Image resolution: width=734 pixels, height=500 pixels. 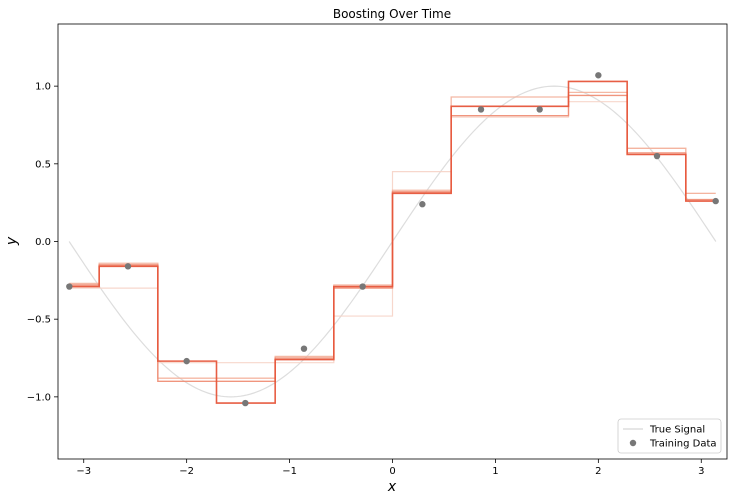 What do you see at coordinates (392, 471) in the screenshot?
I see `x-tick-label: 0` at bounding box center [392, 471].